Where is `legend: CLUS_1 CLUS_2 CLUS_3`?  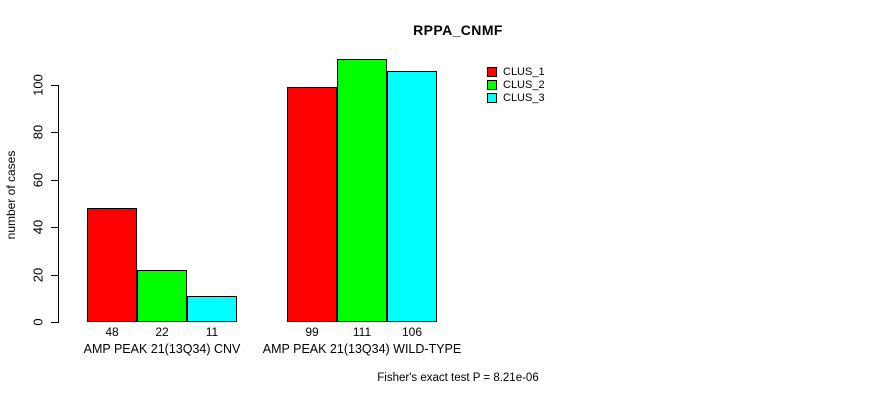 legend: CLUS_1 CLUS_2 CLUS_3 is located at coordinates (516, 85).